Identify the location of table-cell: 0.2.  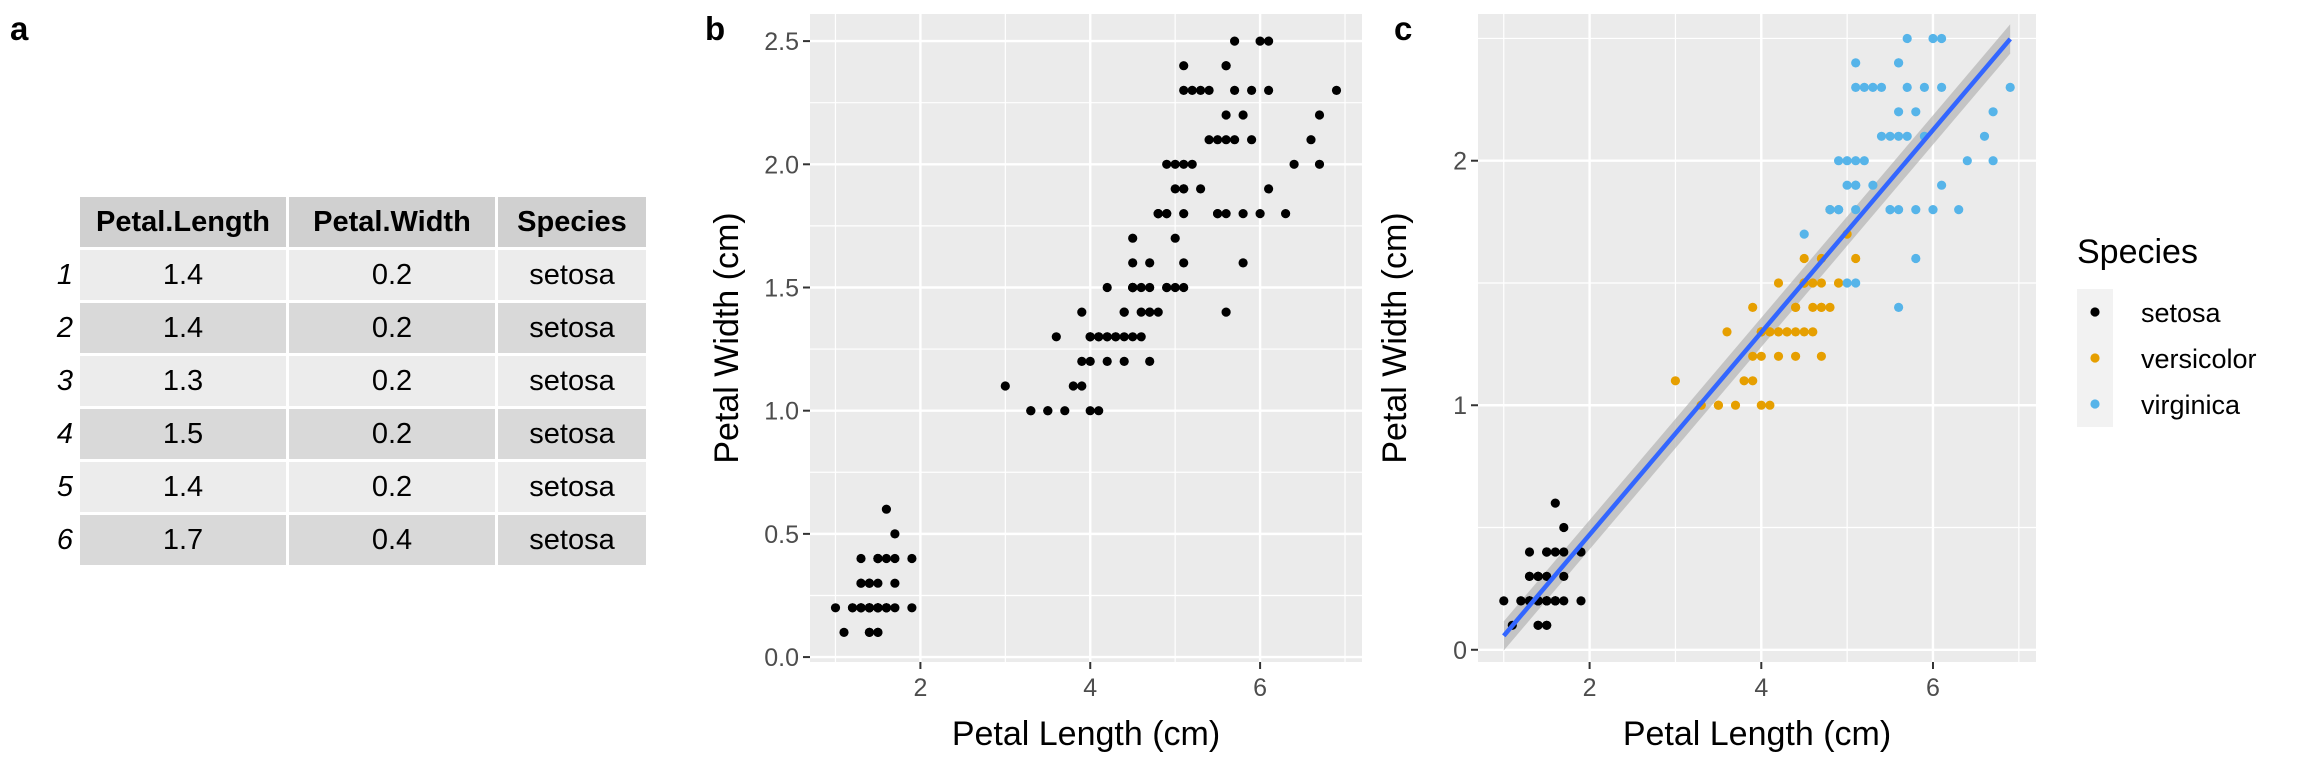
(392, 275).